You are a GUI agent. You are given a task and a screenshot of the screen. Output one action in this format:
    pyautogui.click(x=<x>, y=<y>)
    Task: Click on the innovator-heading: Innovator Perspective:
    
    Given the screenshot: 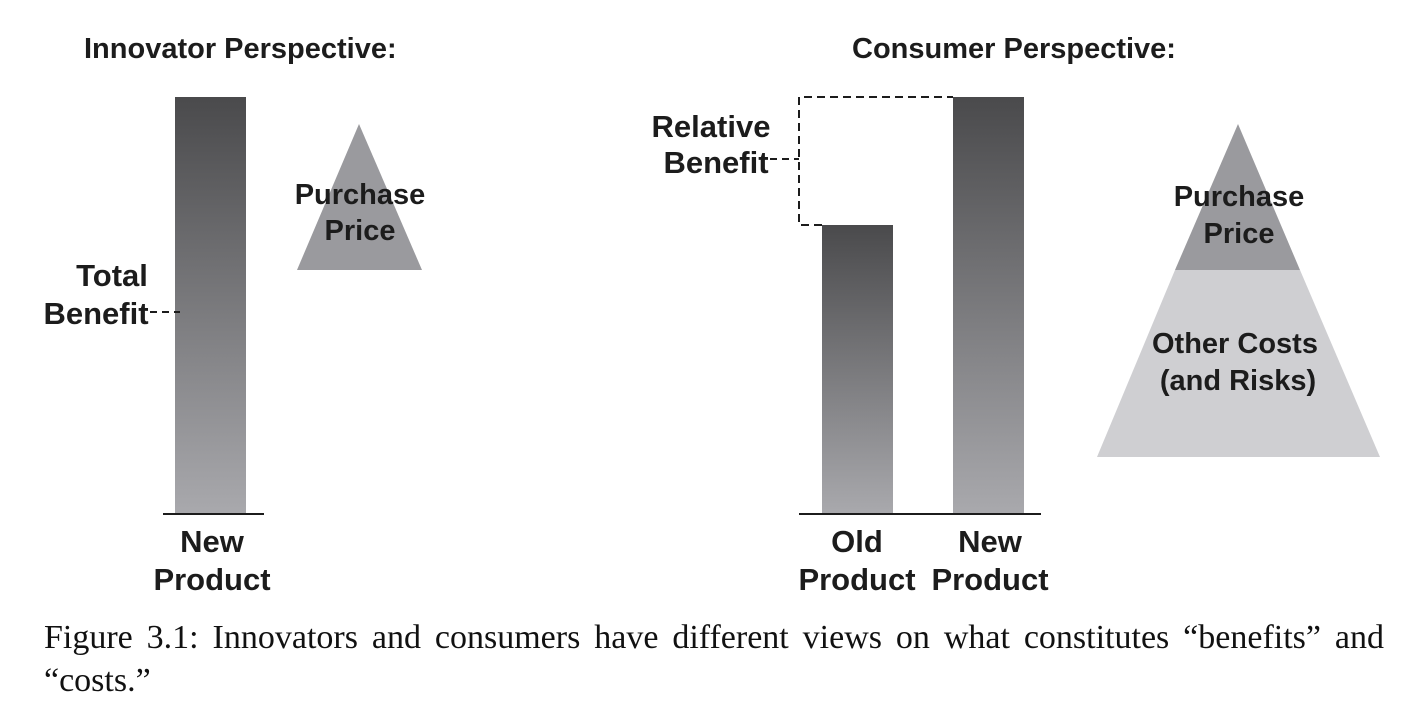 What is the action you would take?
    pyautogui.click(x=240, y=49)
    